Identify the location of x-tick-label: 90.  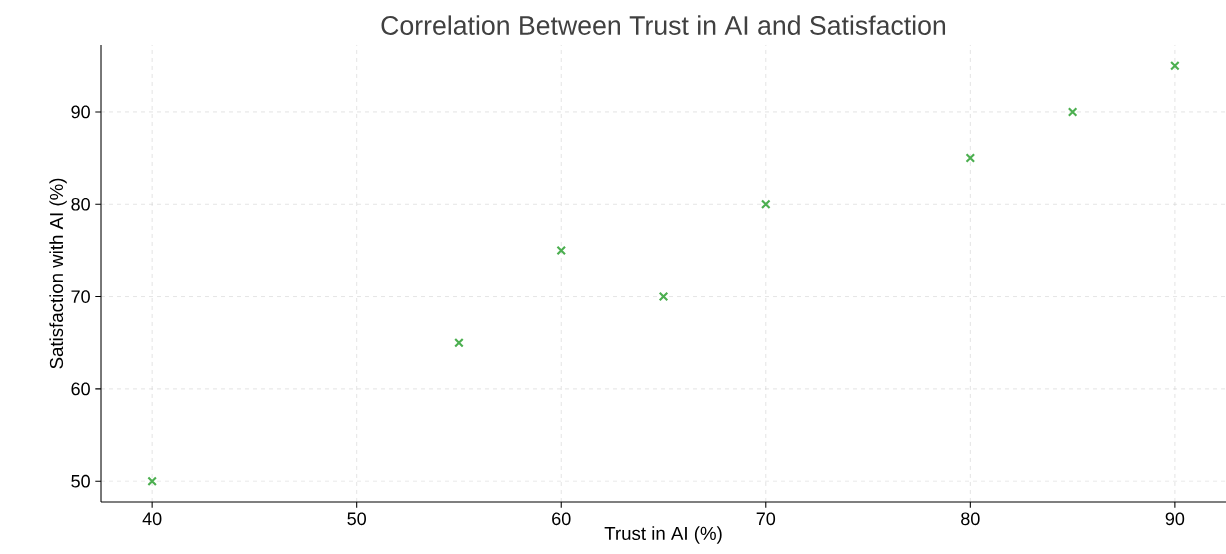
(1175, 519).